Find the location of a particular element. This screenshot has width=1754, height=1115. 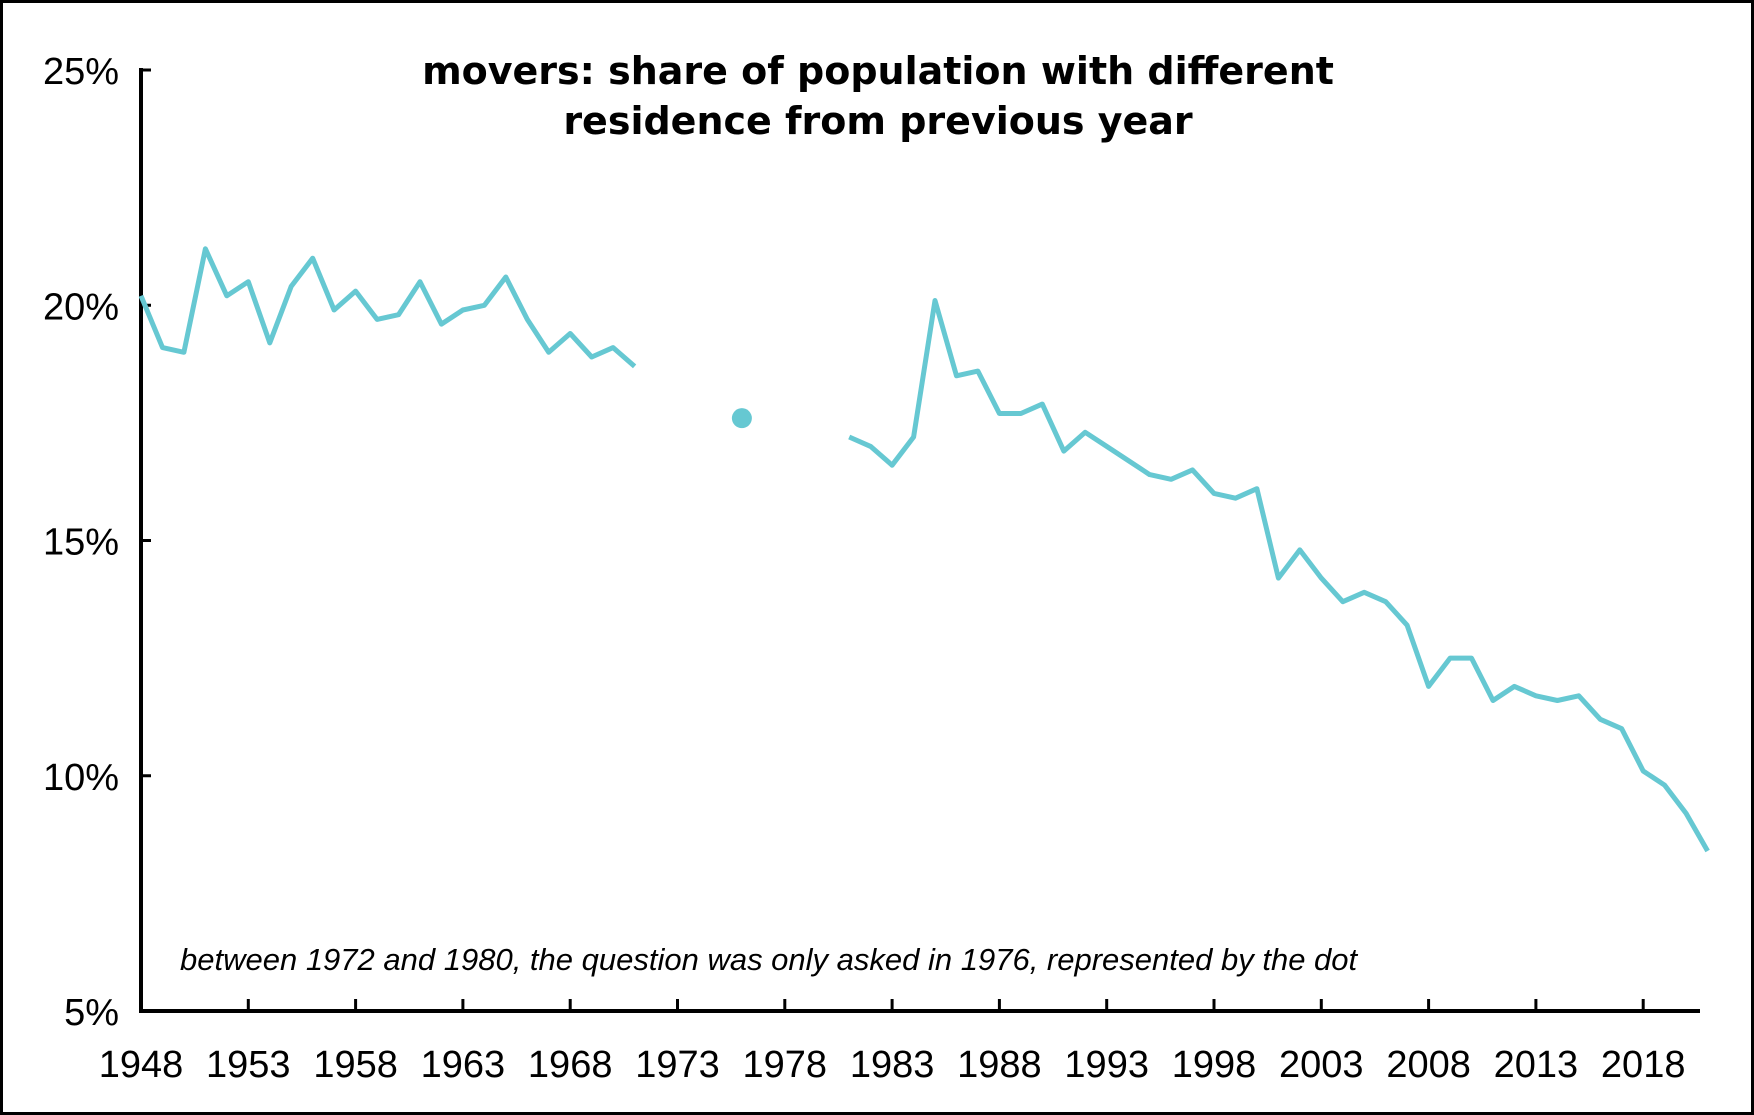

y-tick-label: 20% is located at coordinates (81, 307).